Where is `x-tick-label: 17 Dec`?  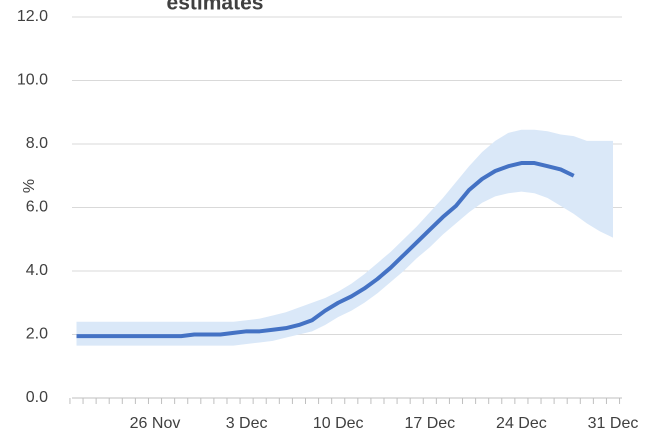 x-tick-label: 17 Dec is located at coordinates (429, 423).